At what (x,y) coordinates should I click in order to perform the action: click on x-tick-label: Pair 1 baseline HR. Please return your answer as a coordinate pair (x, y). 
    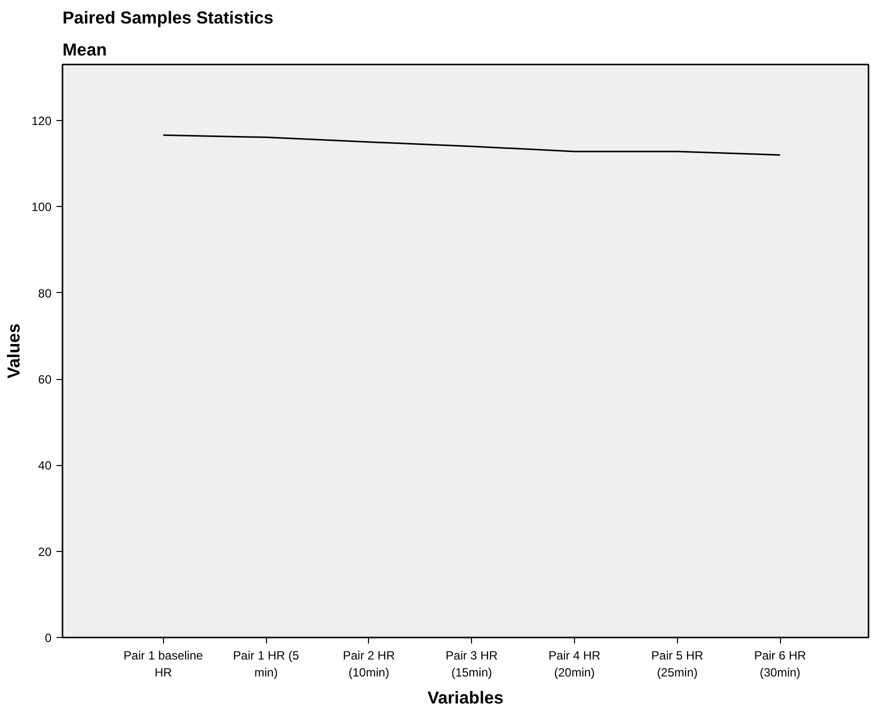
    Looking at the image, I should click on (164, 664).